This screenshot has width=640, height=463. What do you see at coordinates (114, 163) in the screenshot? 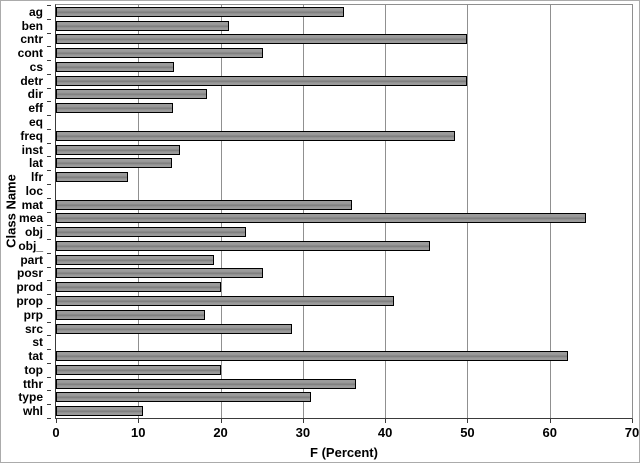
I see `bar-lat` at bounding box center [114, 163].